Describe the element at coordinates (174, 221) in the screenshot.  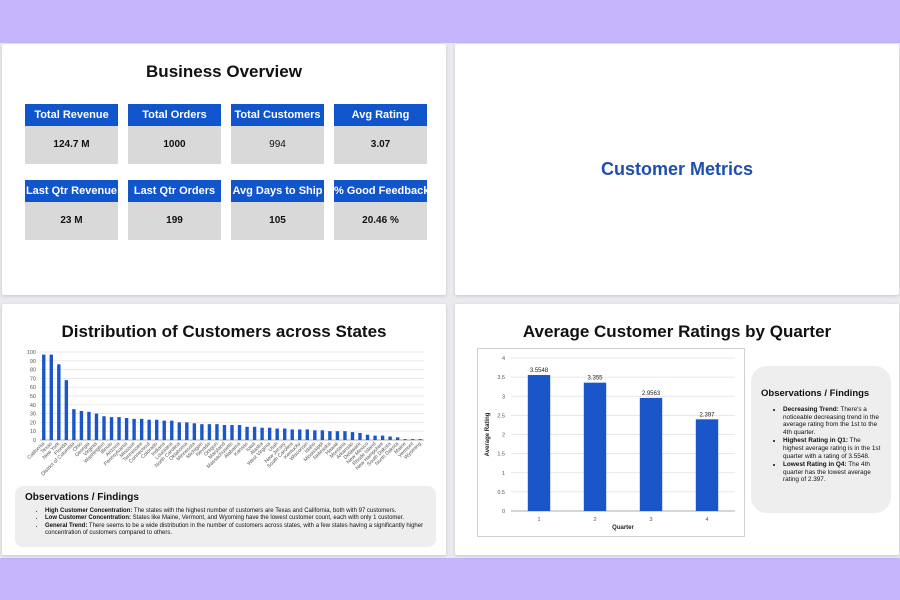
I see `kpi-value: 199` at that location.